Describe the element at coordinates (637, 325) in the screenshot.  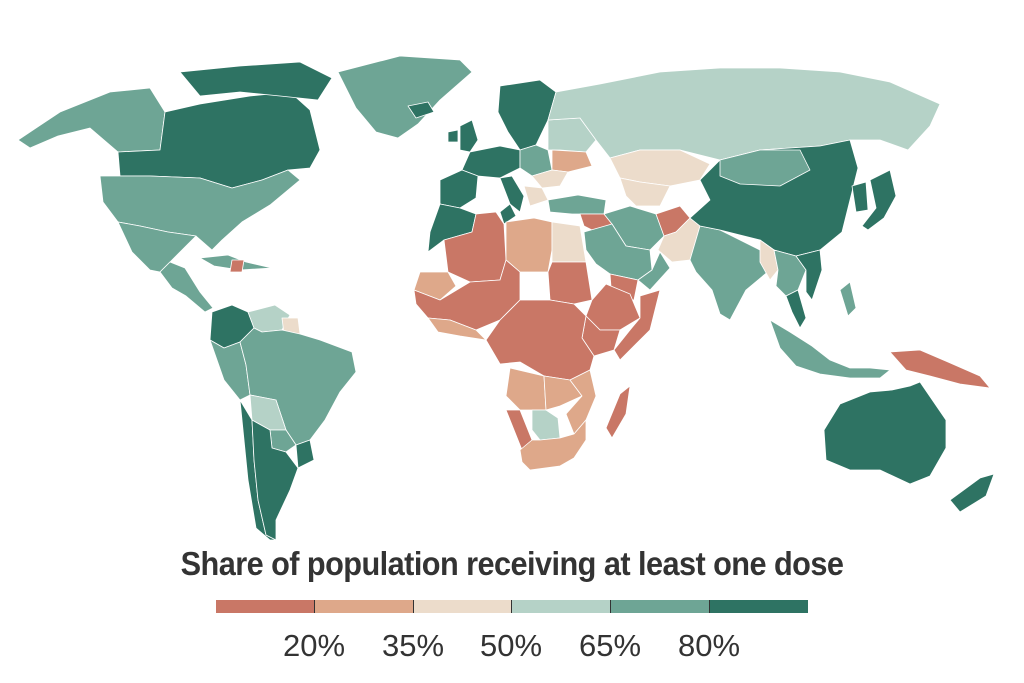
I see `region-somalia` at that location.